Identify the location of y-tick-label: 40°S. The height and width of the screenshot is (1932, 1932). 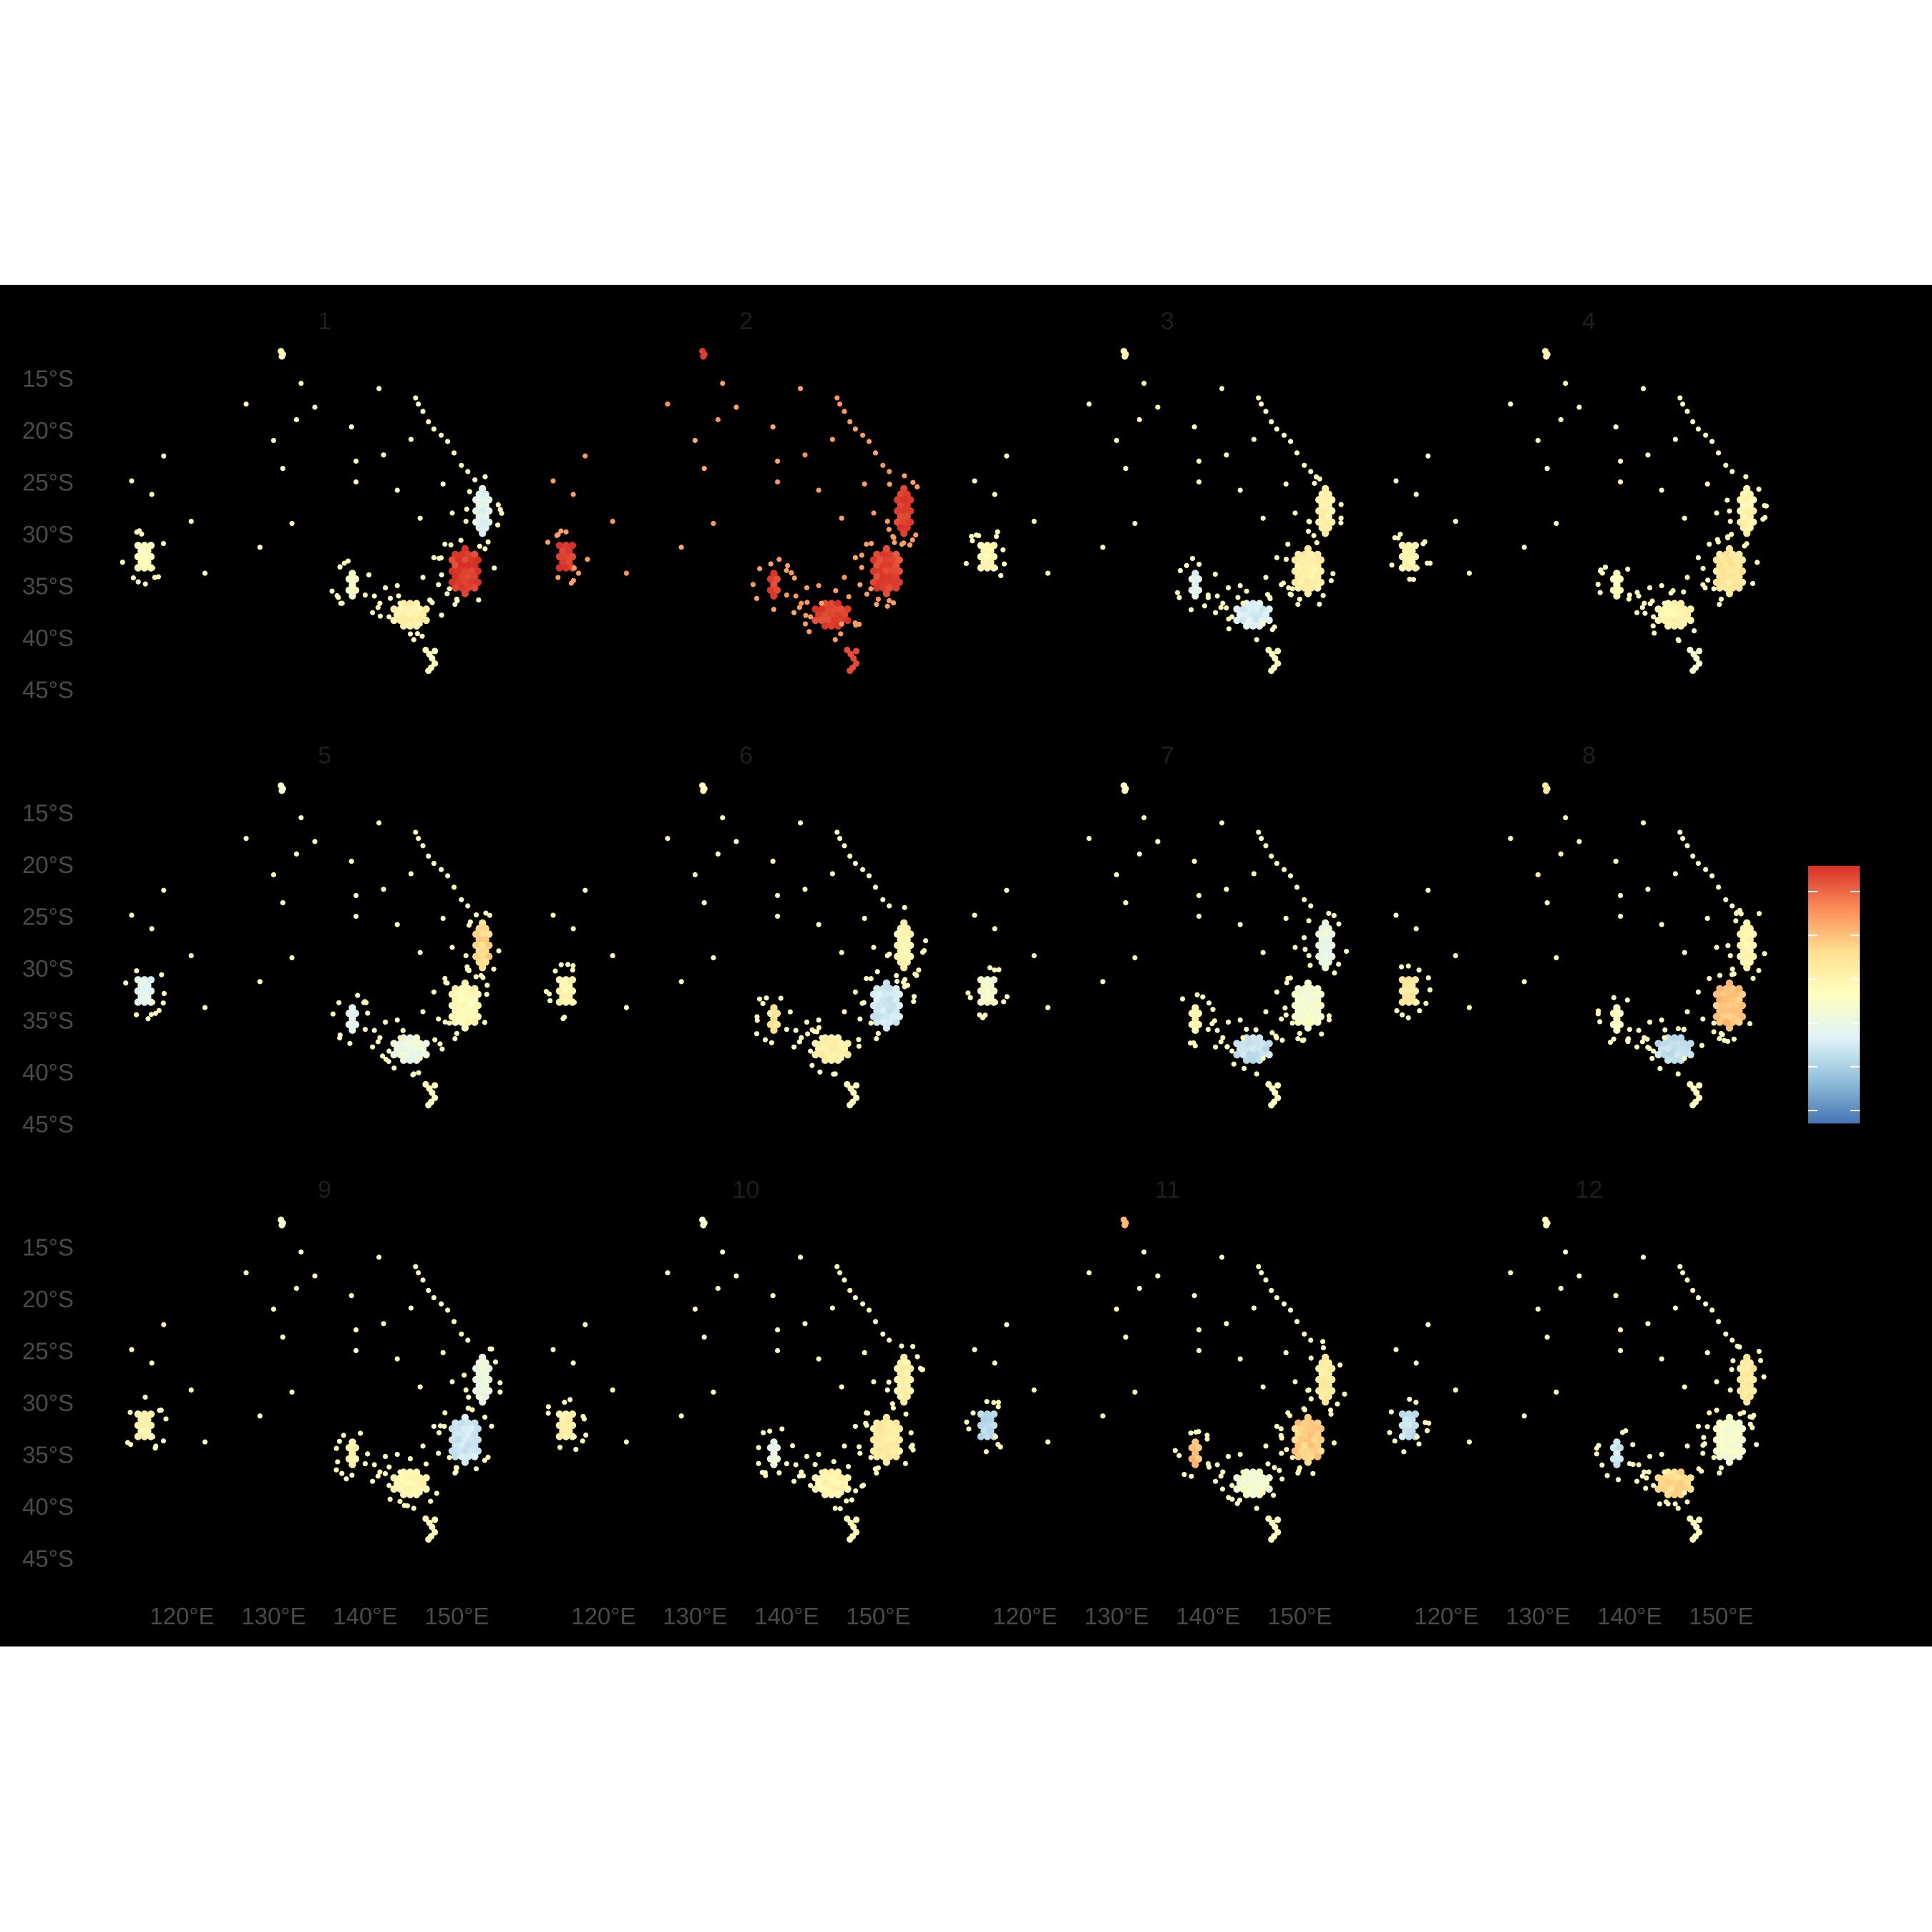
(48, 1506).